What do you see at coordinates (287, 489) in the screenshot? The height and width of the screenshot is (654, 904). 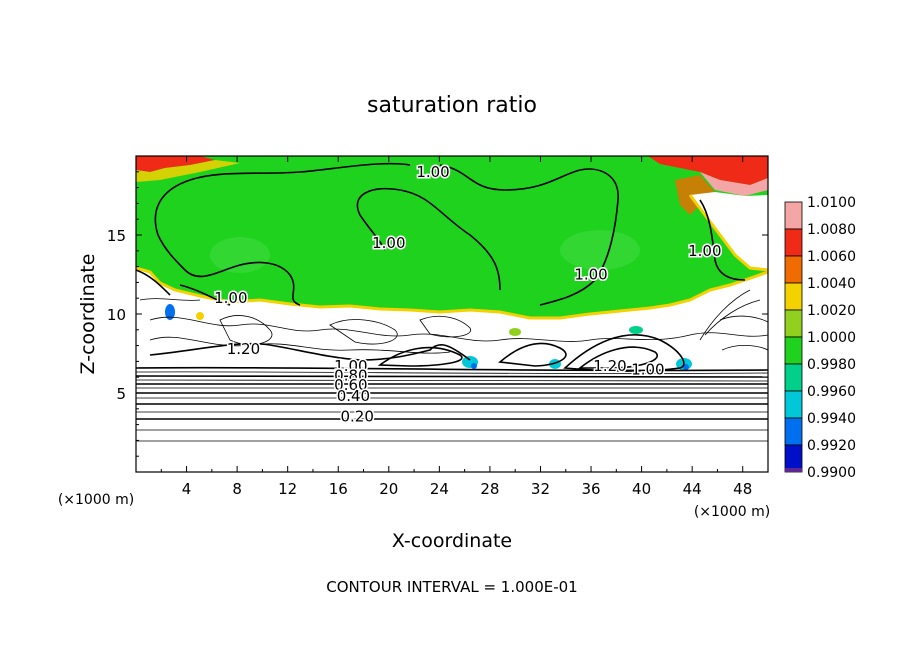 I see `x-tick-label: 12` at bounding box center [287, 489].